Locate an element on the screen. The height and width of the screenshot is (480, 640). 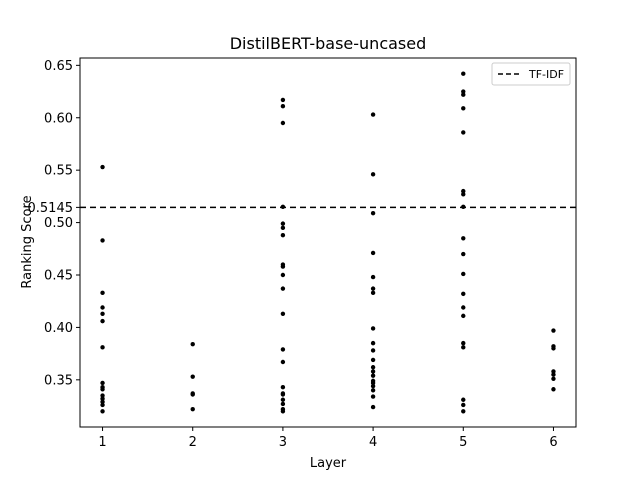
y-tick-label: 0.55 is located at coordinates (58, 171).